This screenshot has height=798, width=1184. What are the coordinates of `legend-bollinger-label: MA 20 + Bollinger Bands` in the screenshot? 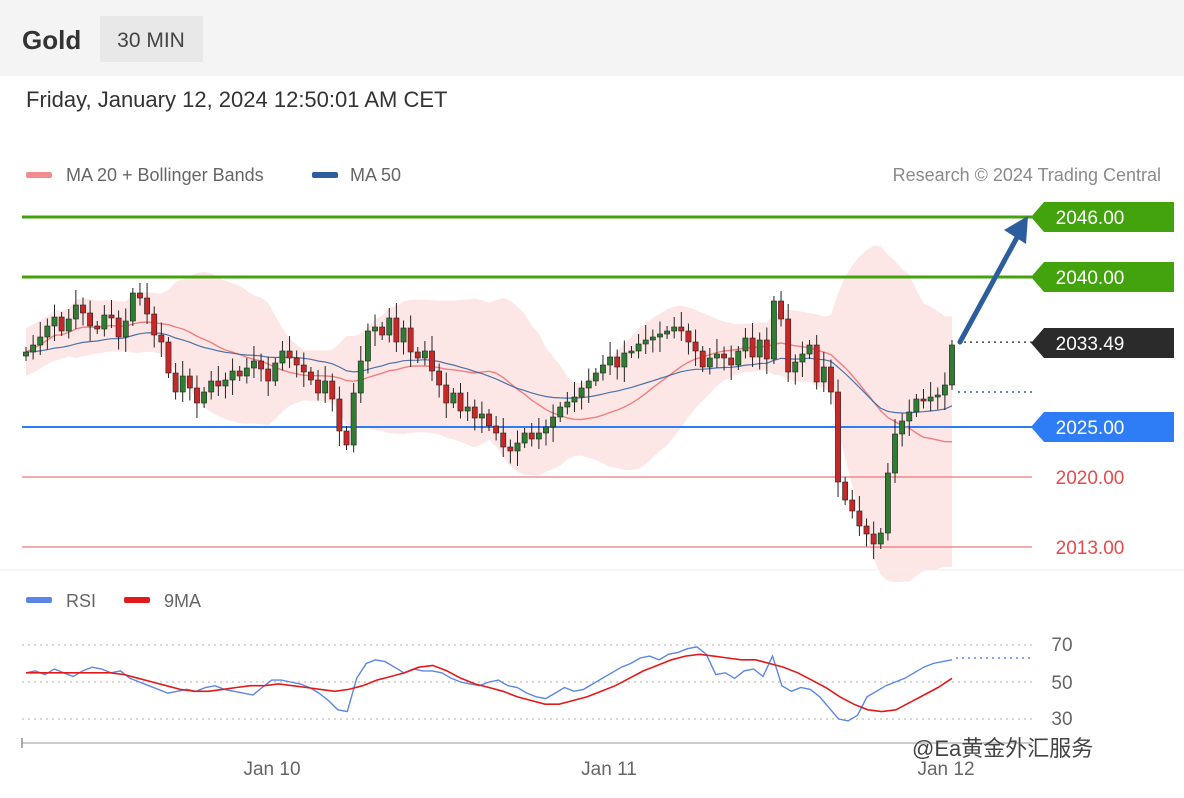 It's located at (165, 175).